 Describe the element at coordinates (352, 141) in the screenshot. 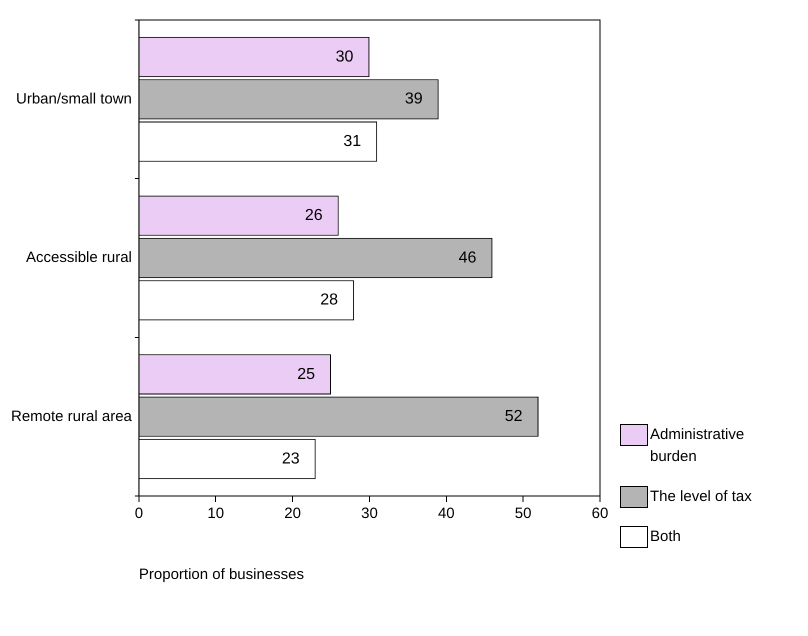

I see `data-label: 31` at that location.